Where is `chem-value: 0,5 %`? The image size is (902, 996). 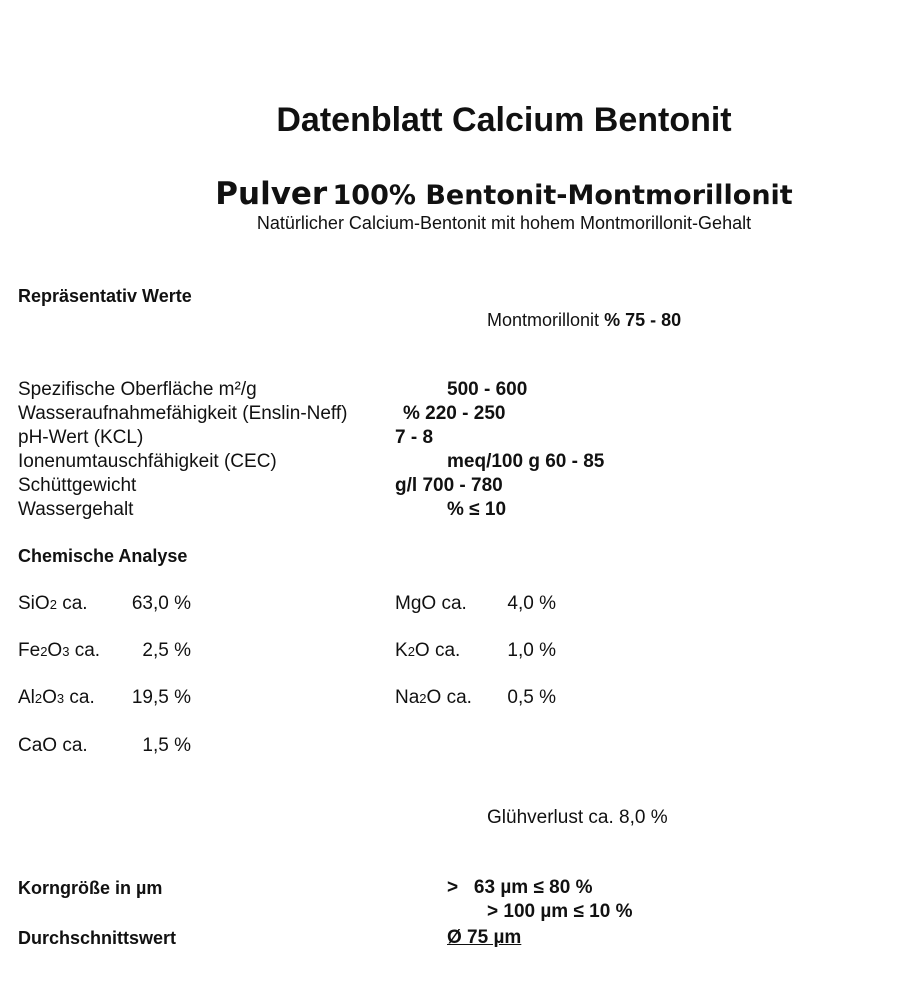
chem-value: 0,5 % is located at coordinates (531, 697).